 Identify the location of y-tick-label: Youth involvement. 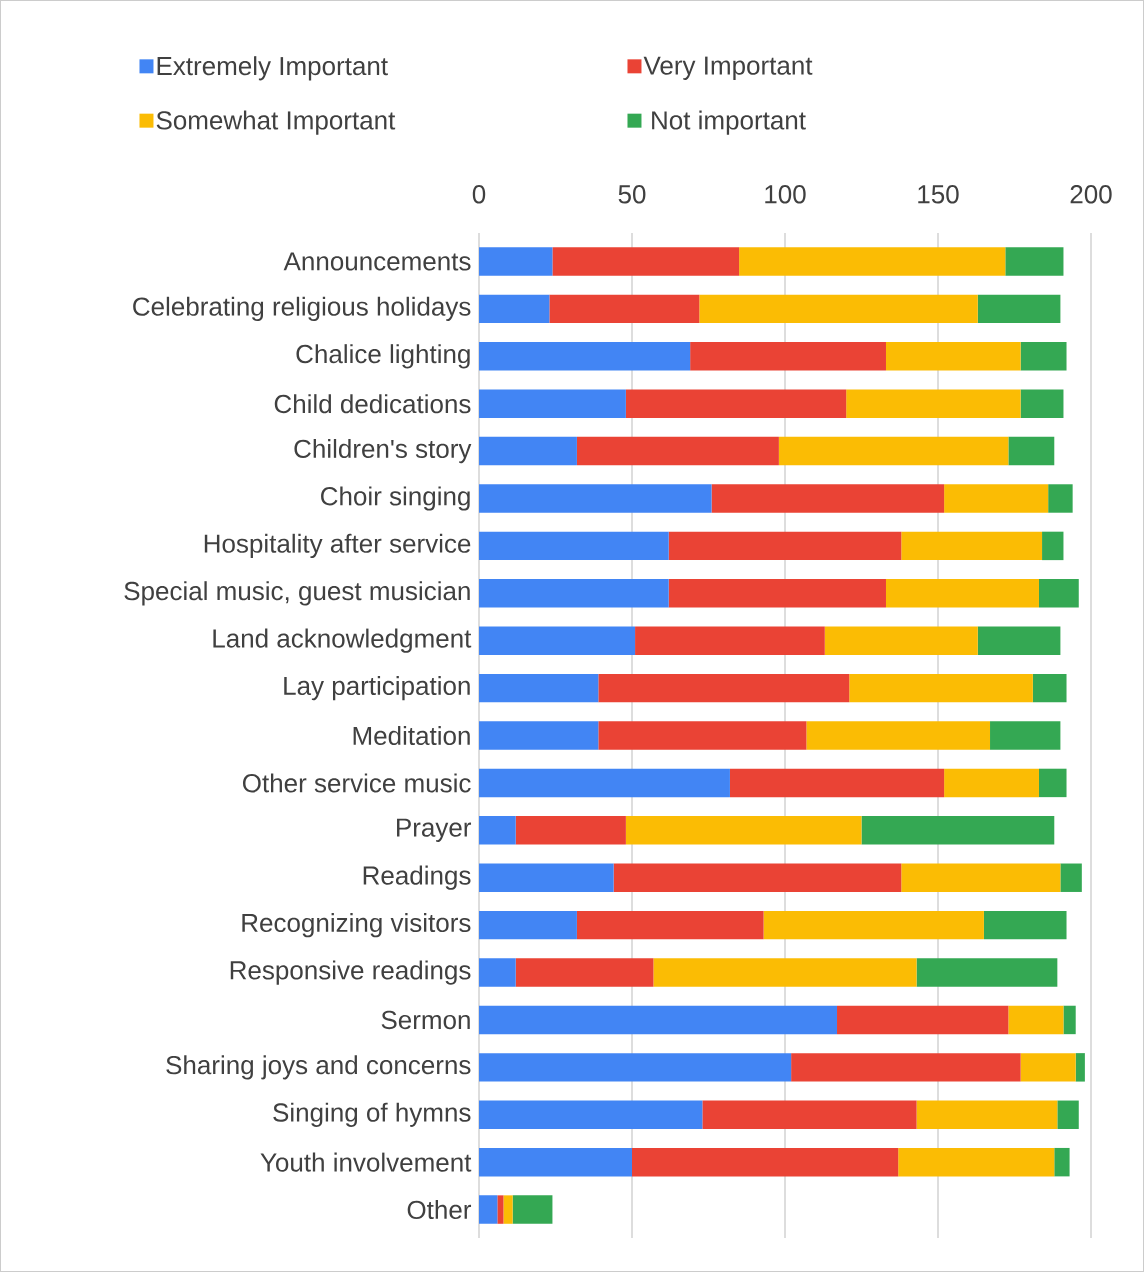
(366, 1162).